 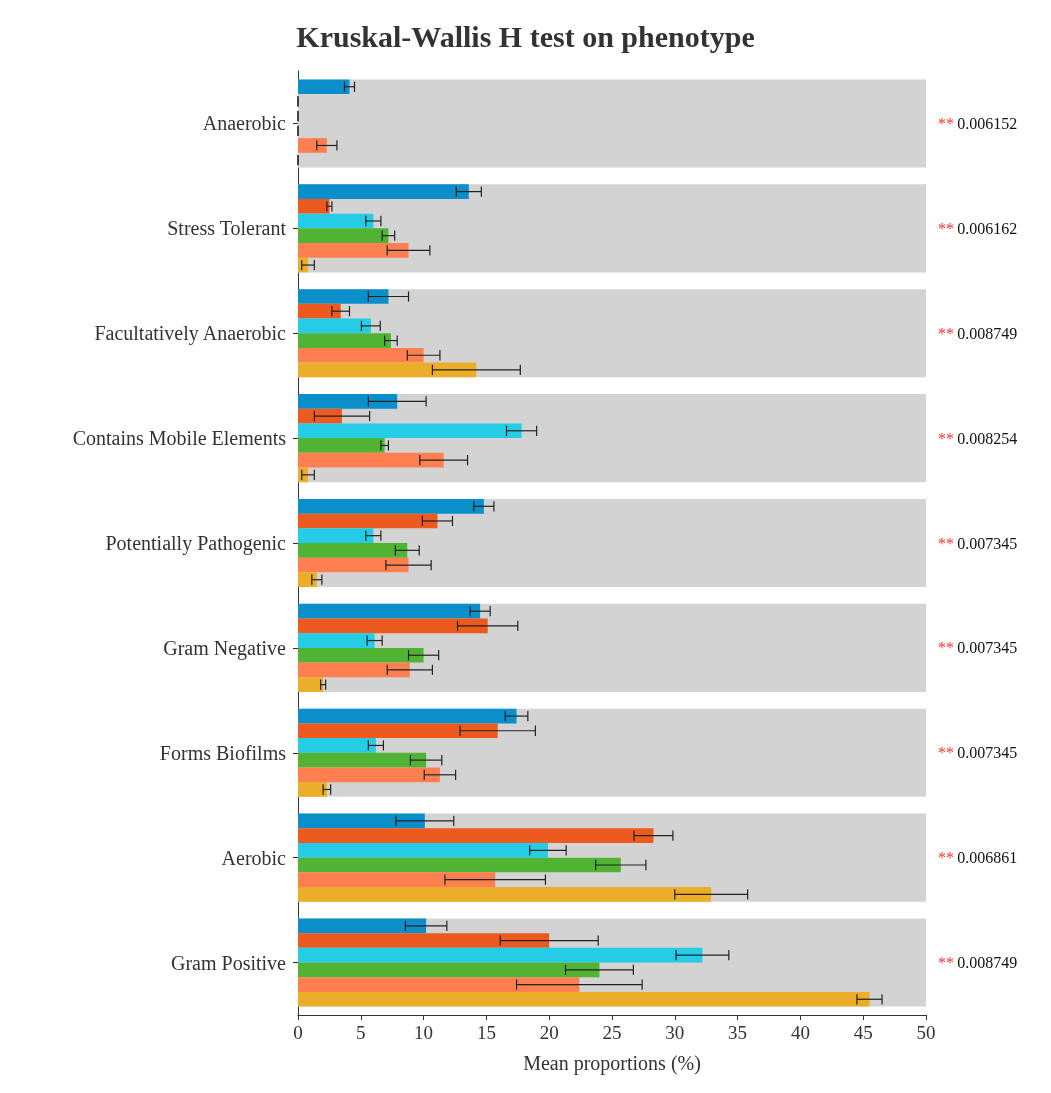 I want to click on y-tick-label: Forms Biofilms, so click(x=223, y=752).